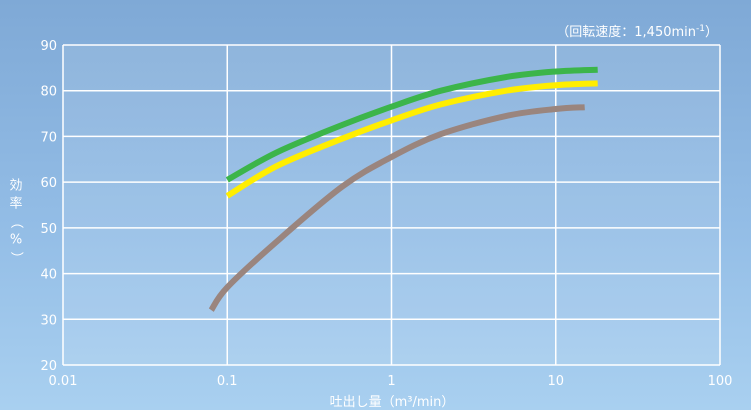 The image size is (751, 410). Describe the element at coordinates (16, 240) in the screenshot. I see `y-axis-title-char: %` at that location.